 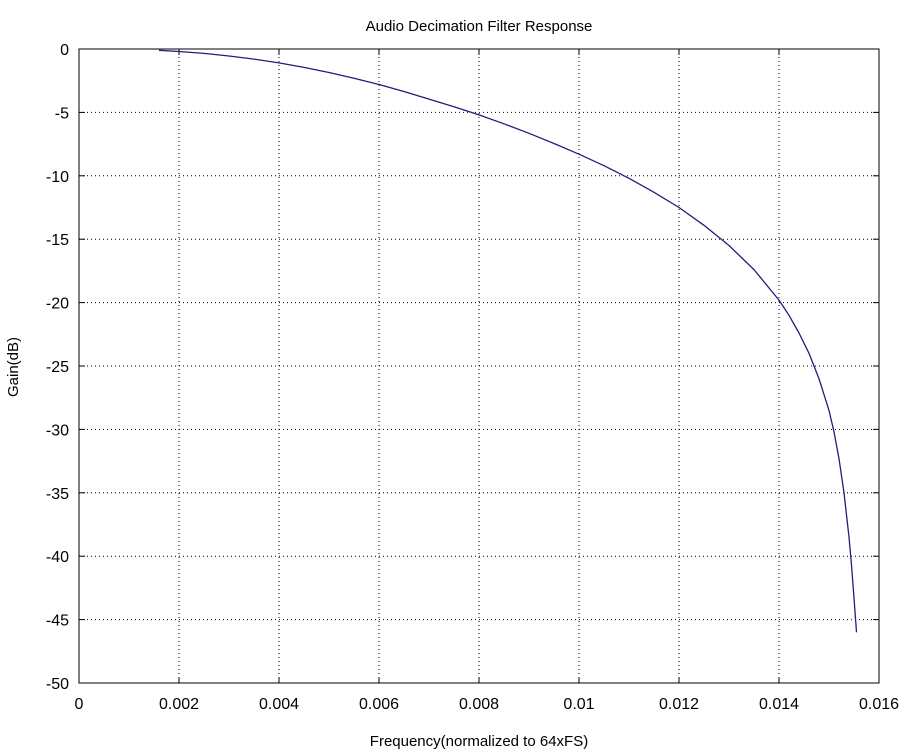 What do you see at coordinates (13, 367) in the screenshot?
I see `y-axis-label: Gain(dB)` at bounding box center [13, 367].